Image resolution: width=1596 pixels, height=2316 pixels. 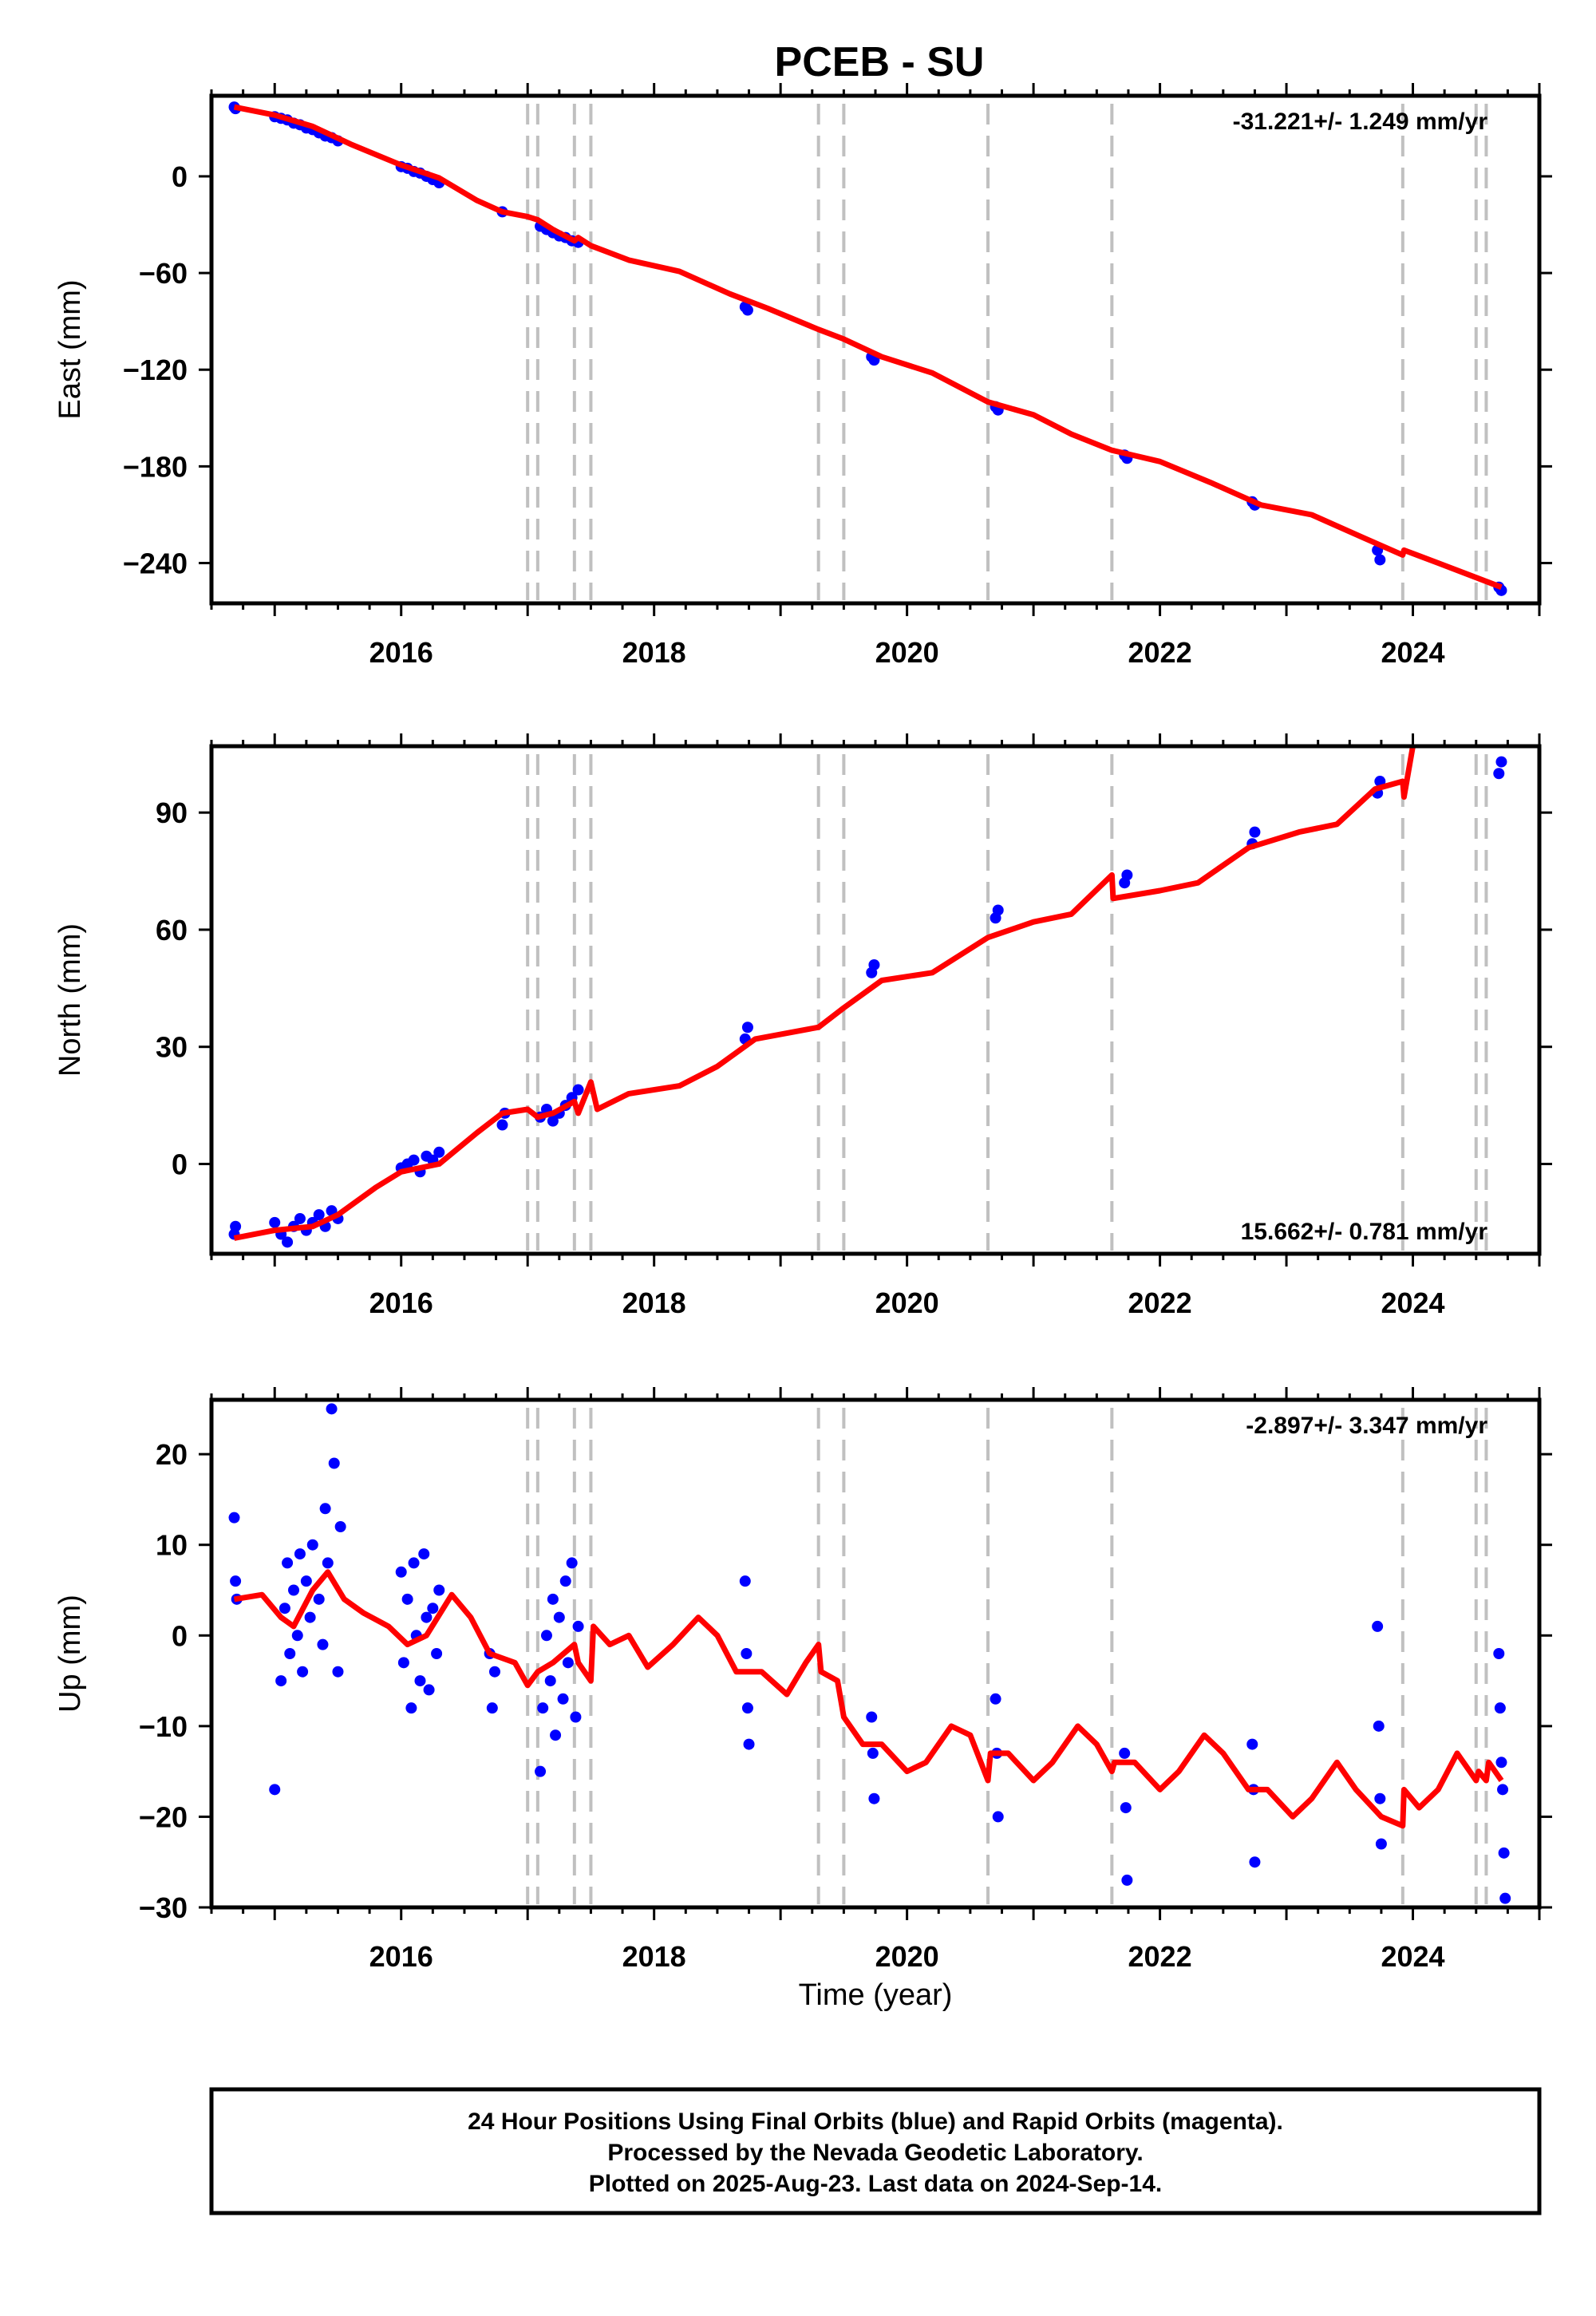 I want to click on y-tick-label: 10, so click(x=172, y=1545).